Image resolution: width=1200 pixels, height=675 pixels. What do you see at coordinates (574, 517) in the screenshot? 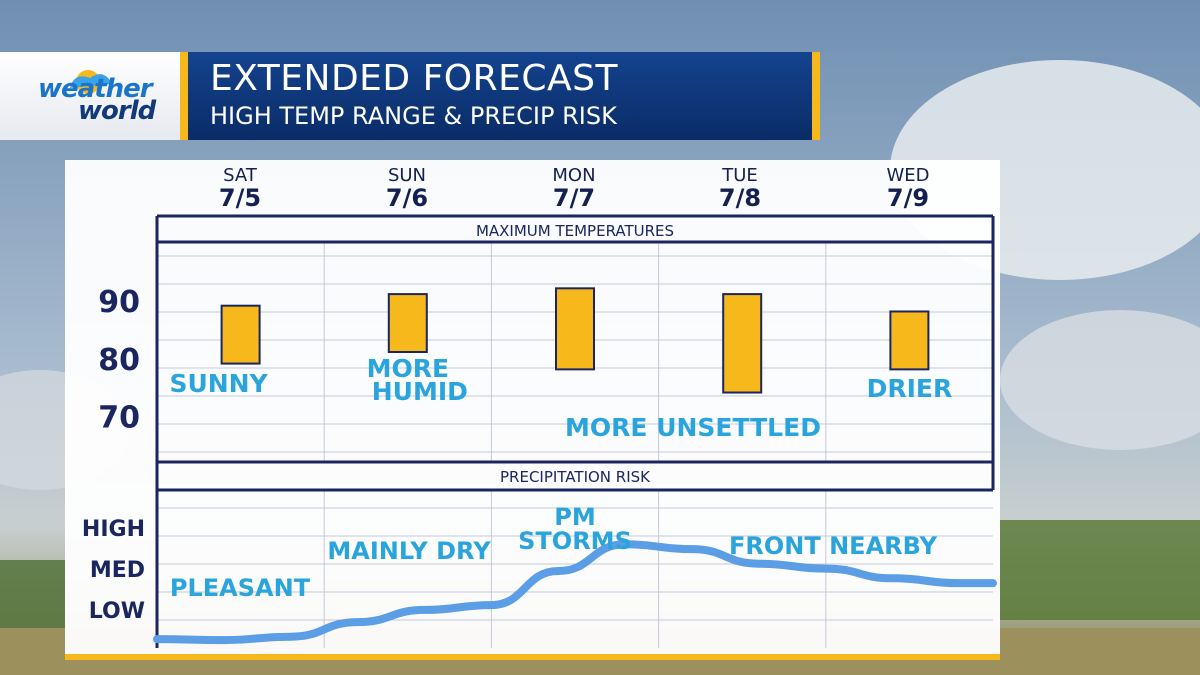
I see `precip-annotation: PM` at bounding box center [574, 517].